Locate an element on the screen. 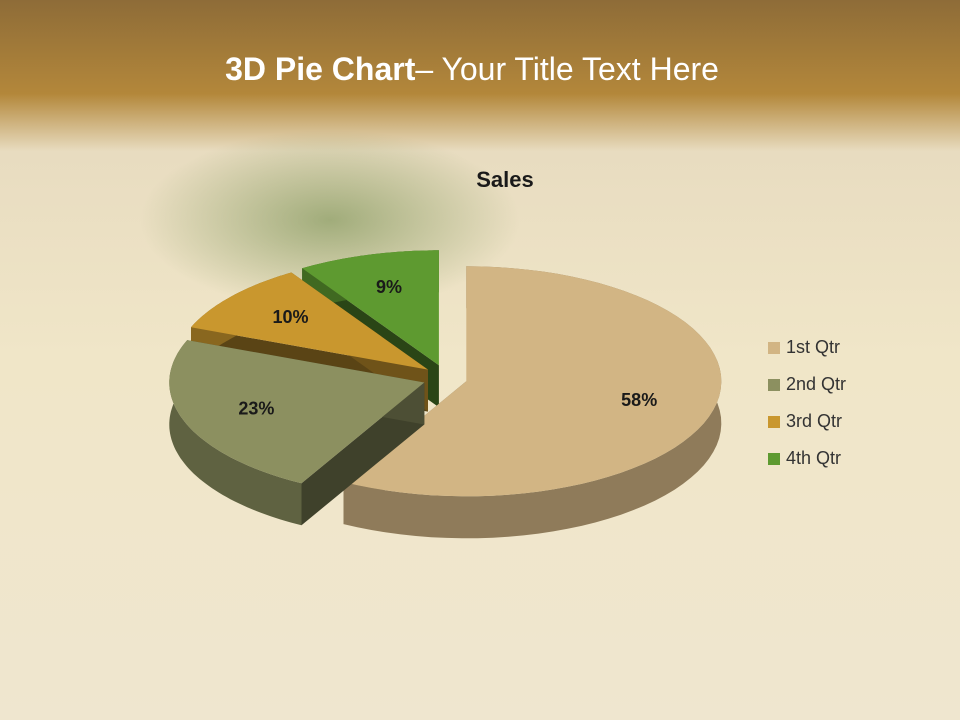 The image size is (960, 720). slide-title-rest: – Your Title Text Here is located at coordinates (567, 69).